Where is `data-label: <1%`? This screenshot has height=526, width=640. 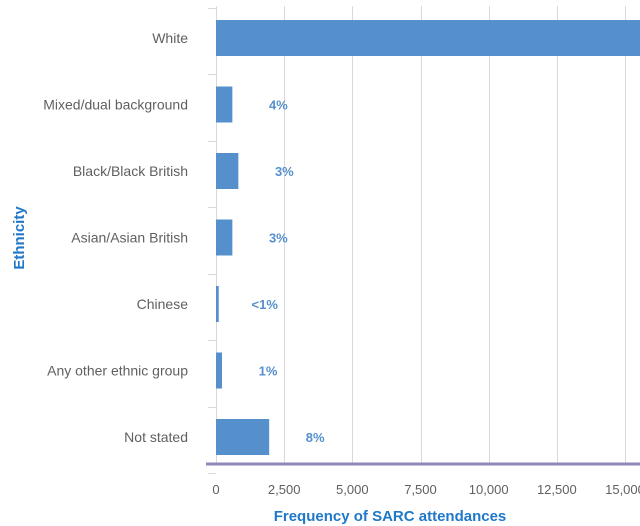 data-label: <1% is located at coordinates (265, 304).